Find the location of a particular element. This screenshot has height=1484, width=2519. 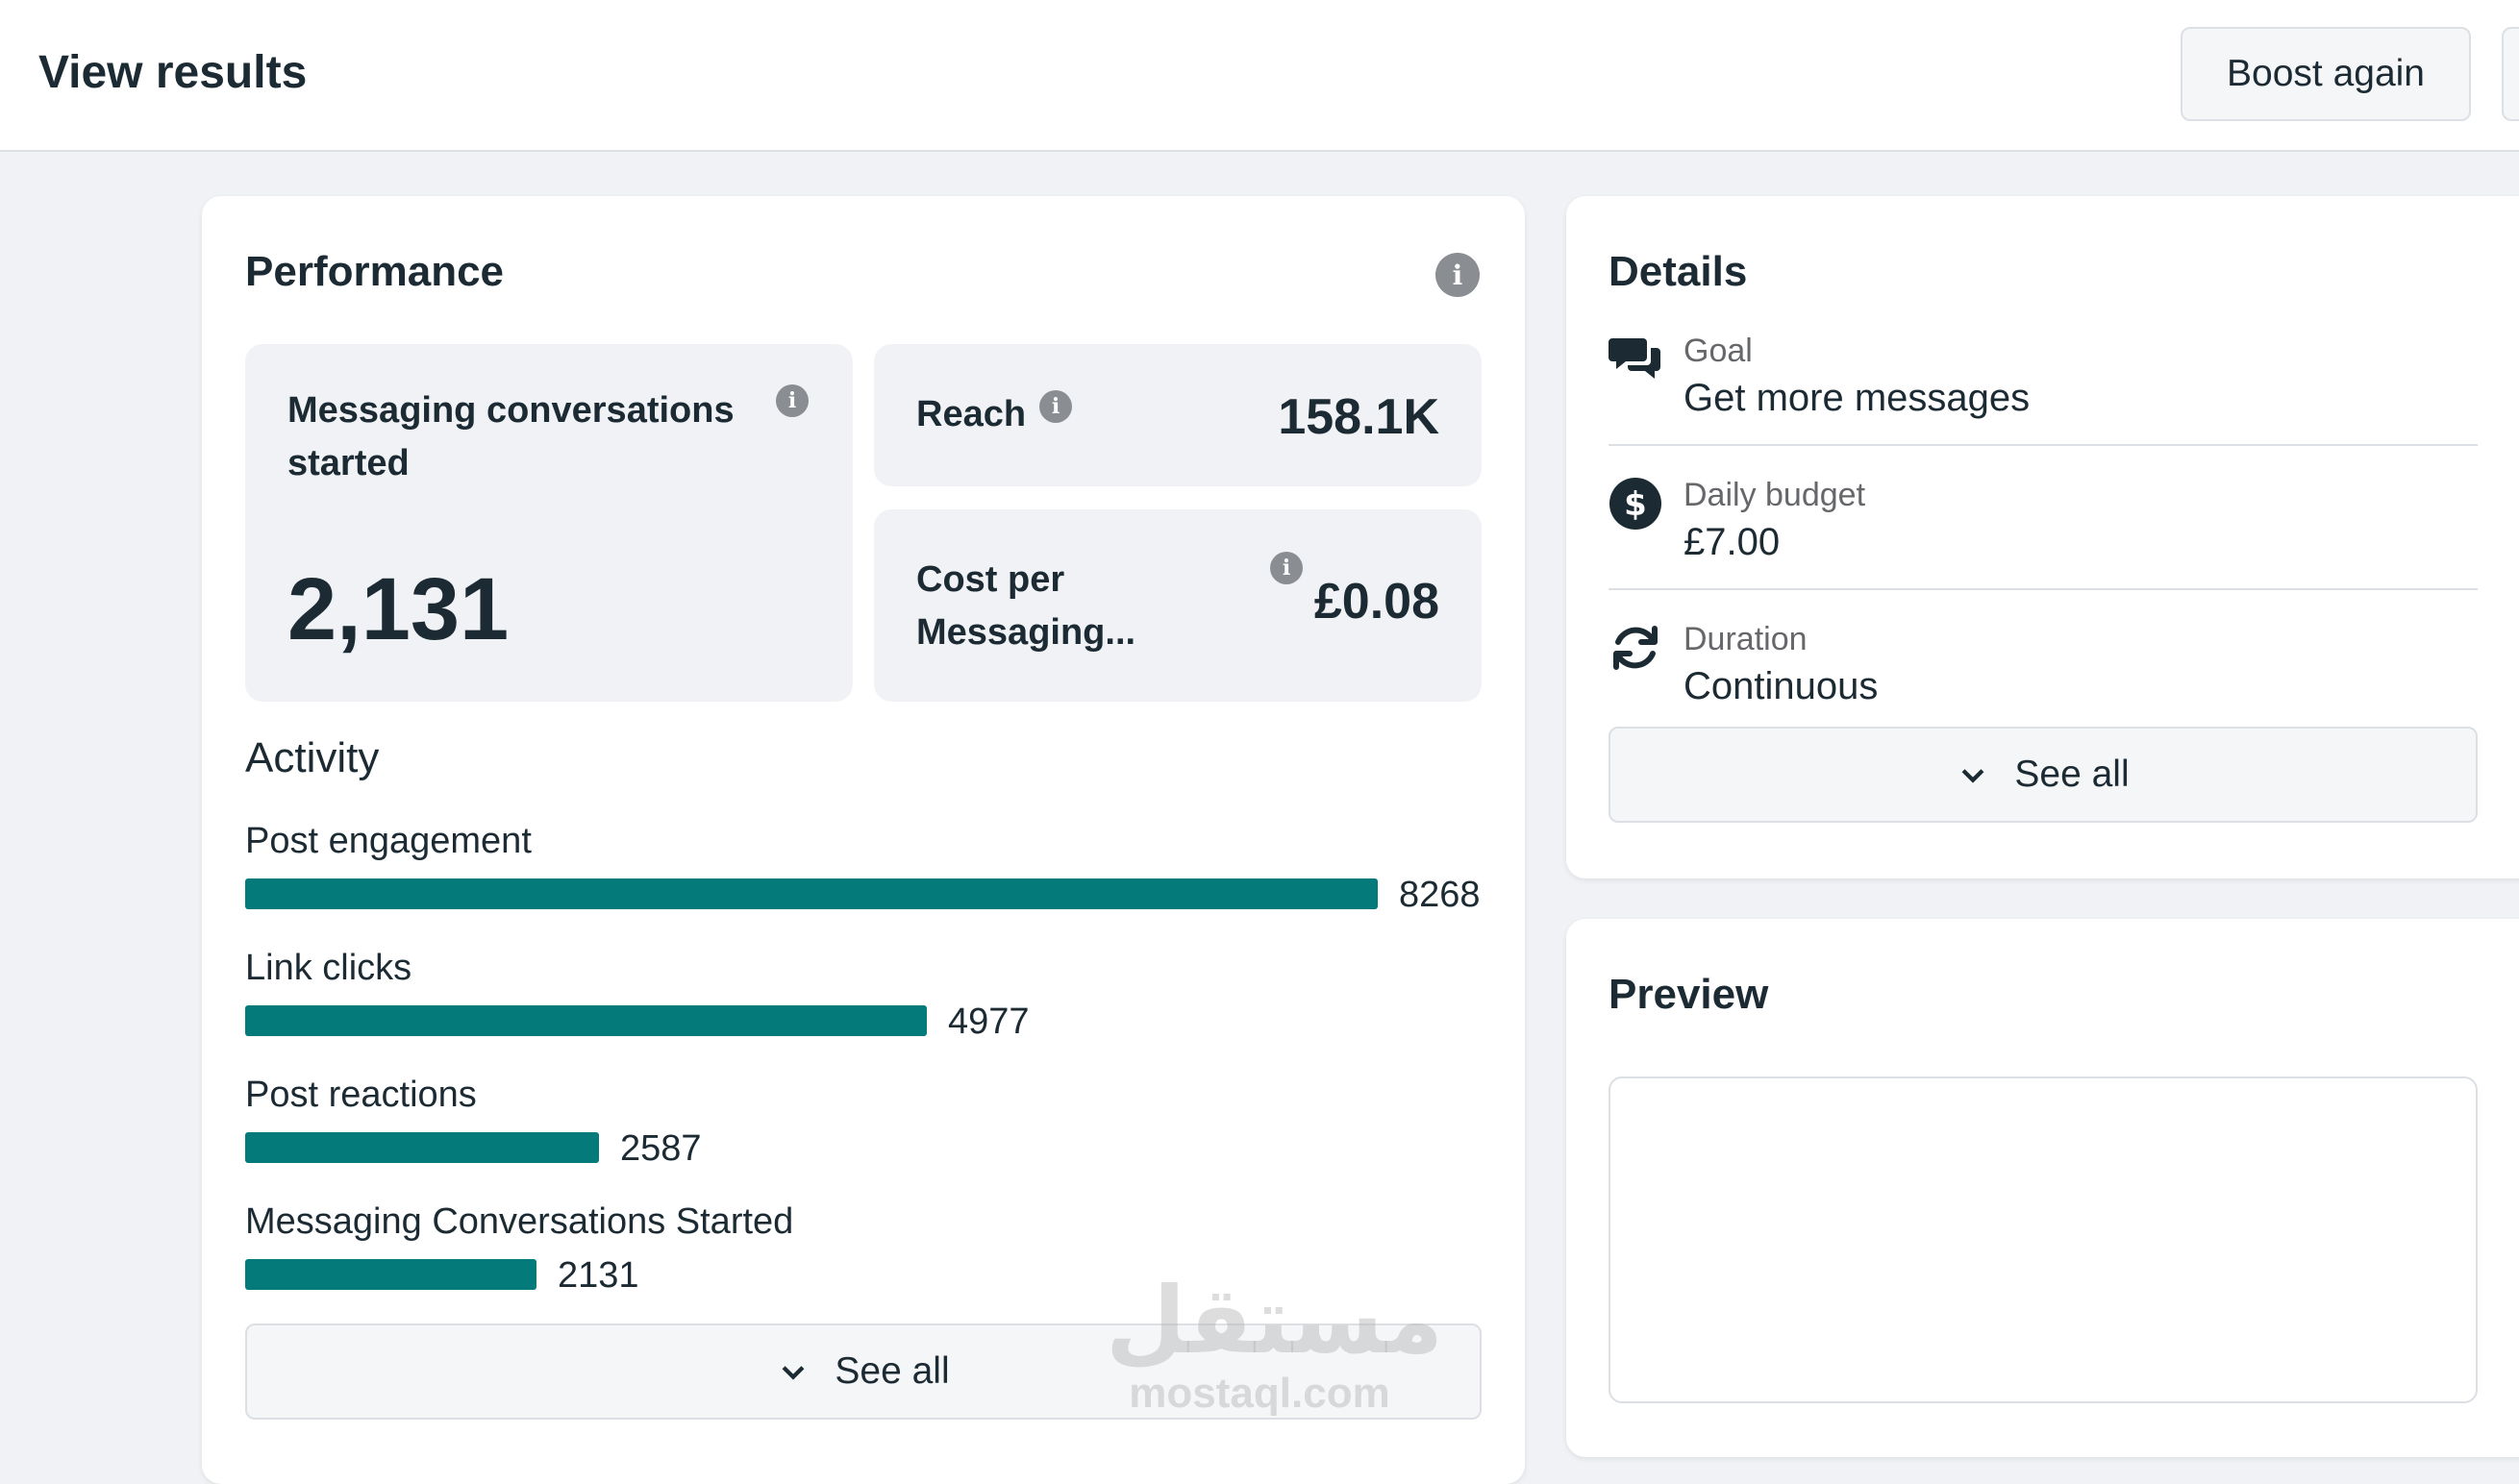

chat-bubbles-icon is located at coordinates (1634, 358).